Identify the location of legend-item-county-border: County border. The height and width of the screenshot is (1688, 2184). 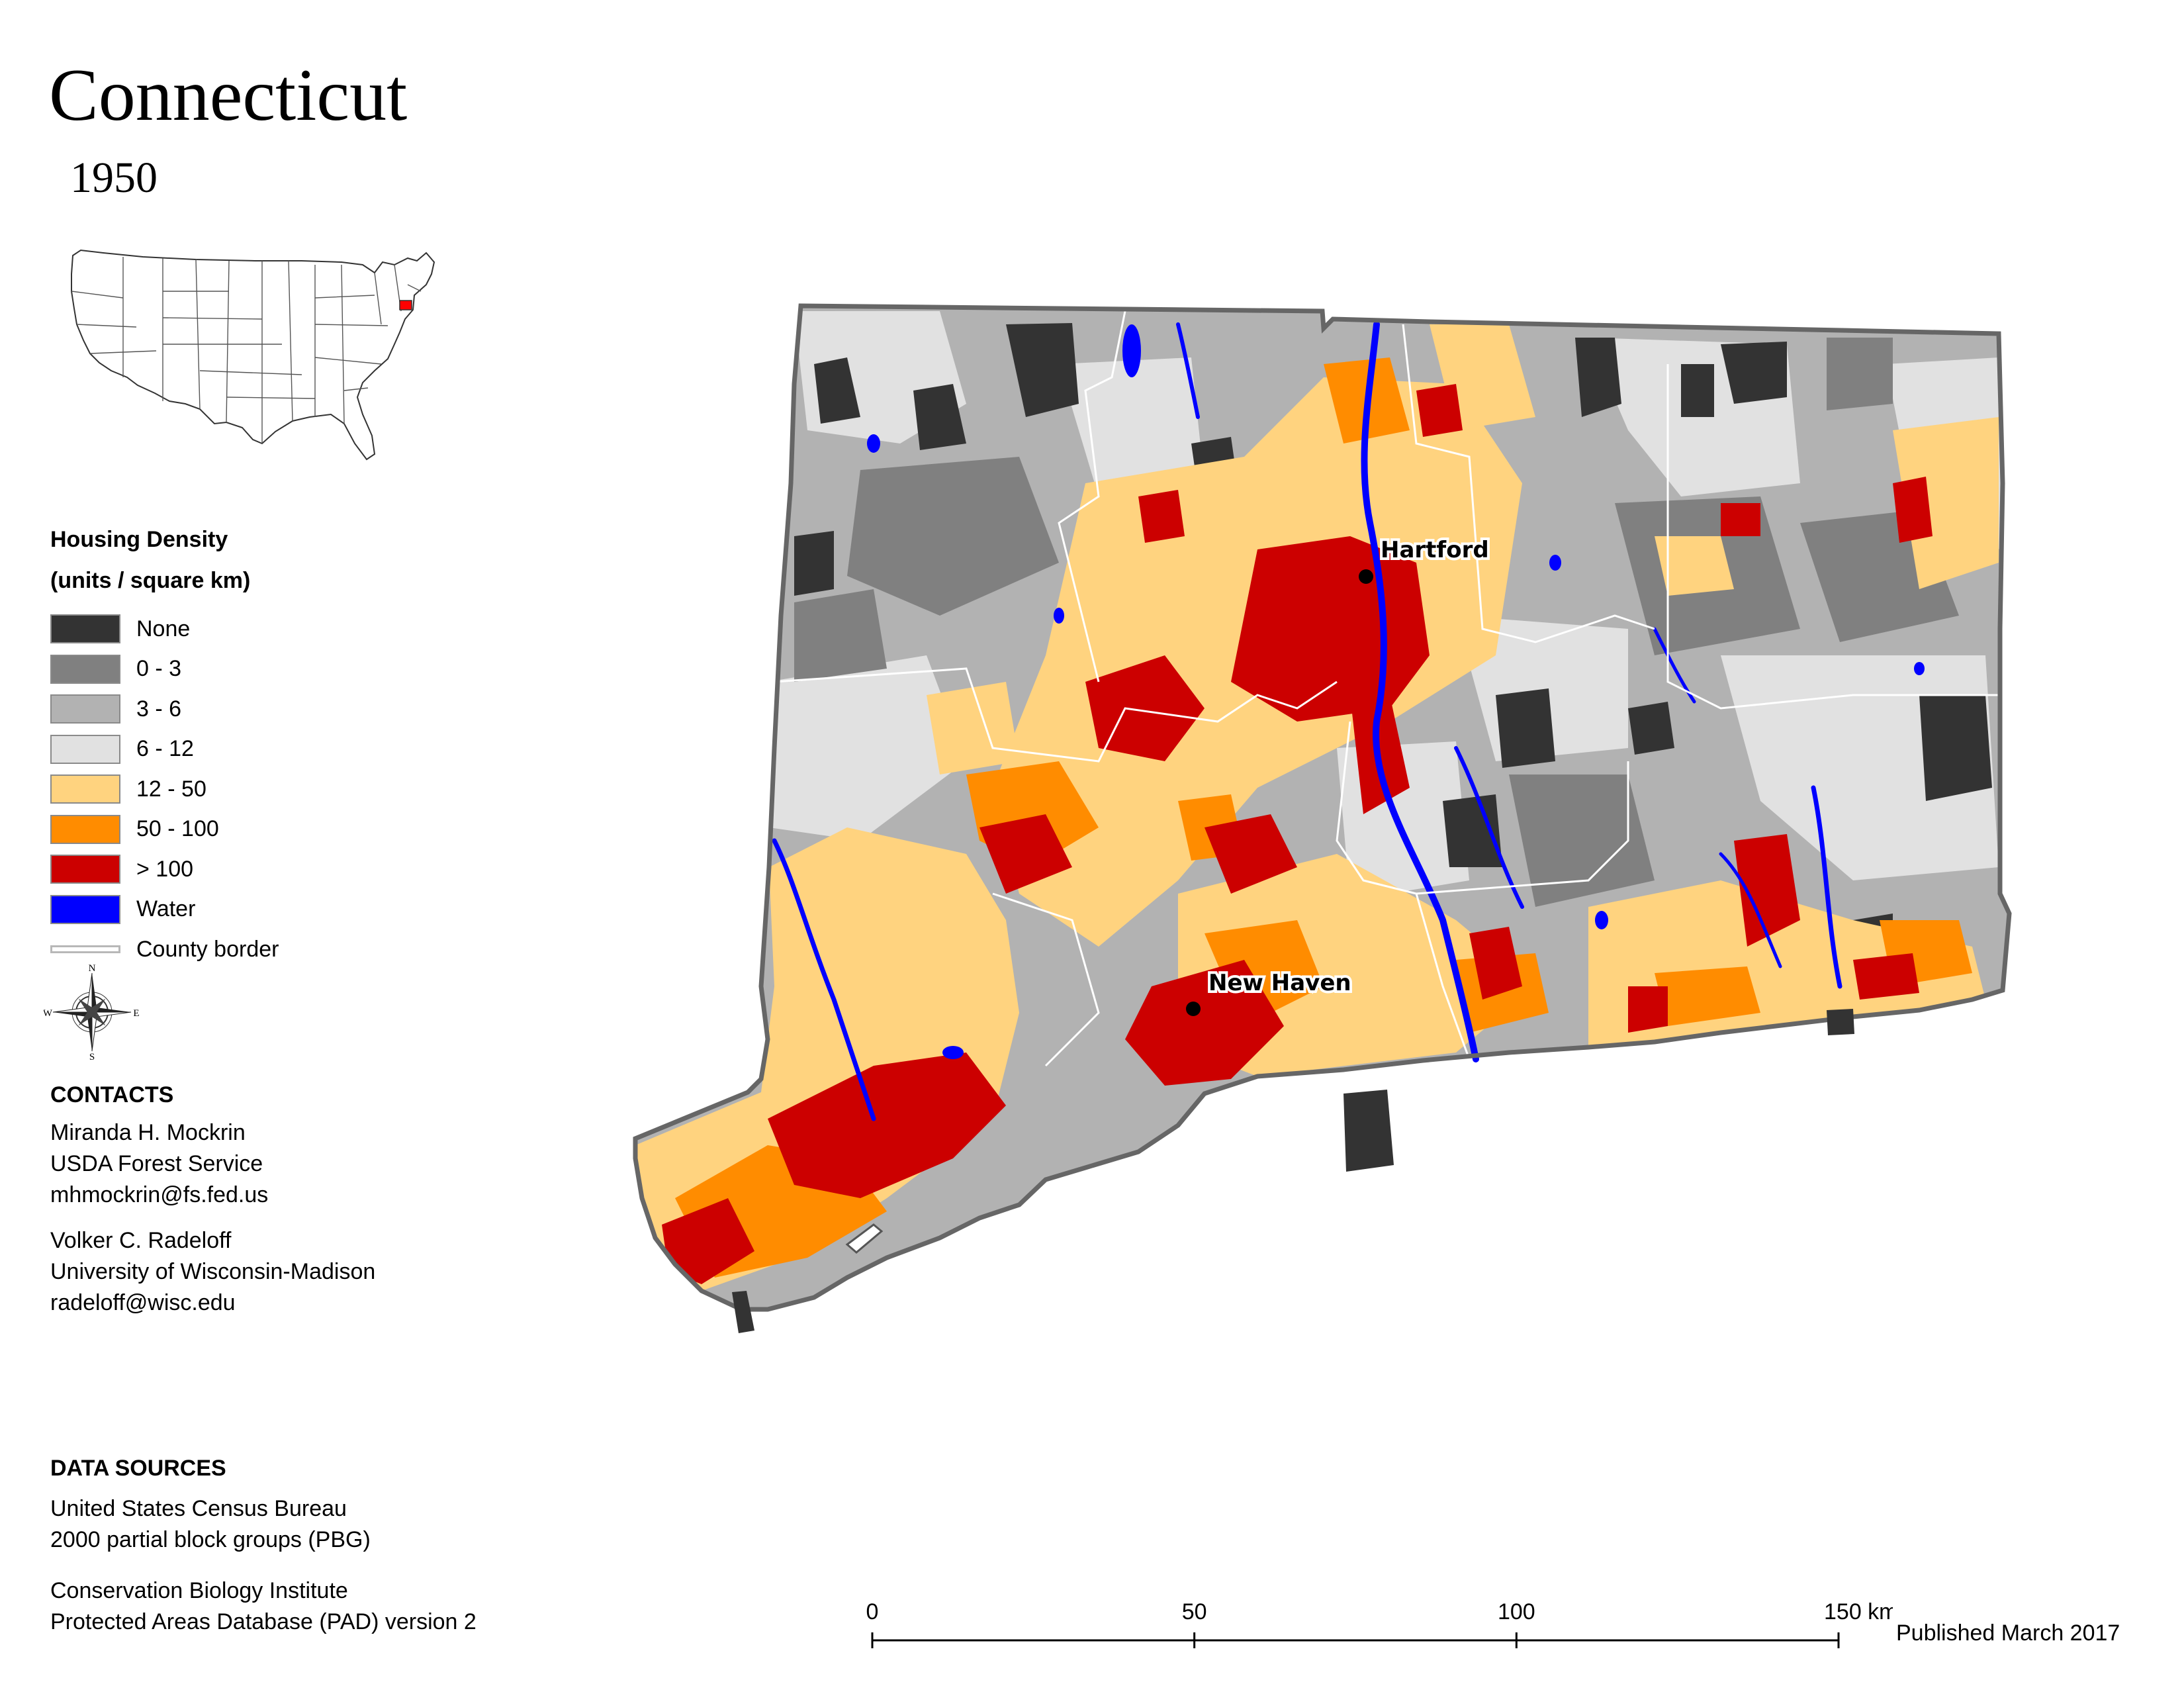
(248, 949).